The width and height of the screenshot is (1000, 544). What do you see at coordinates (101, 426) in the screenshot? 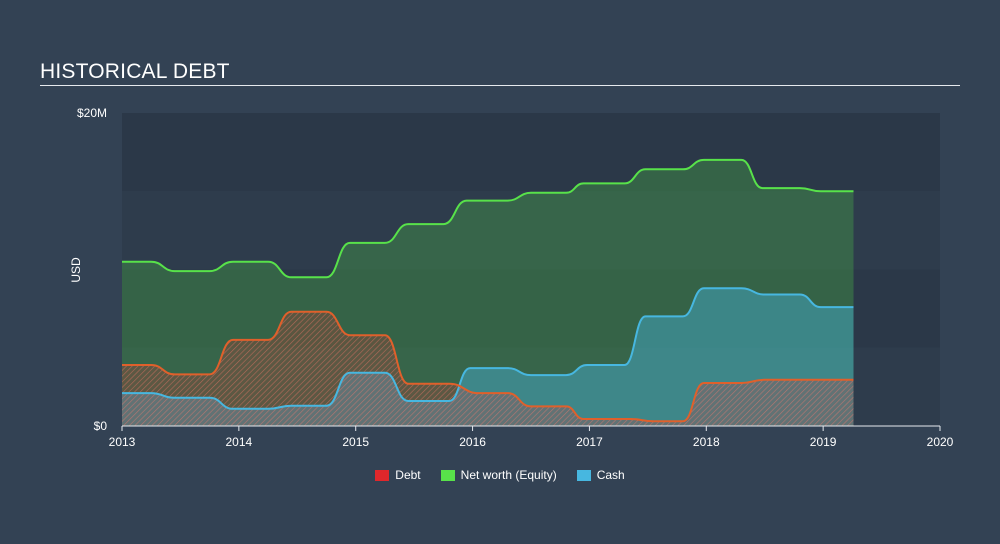
I see `y-tick-label: $0` at bounding box center [101, 426].